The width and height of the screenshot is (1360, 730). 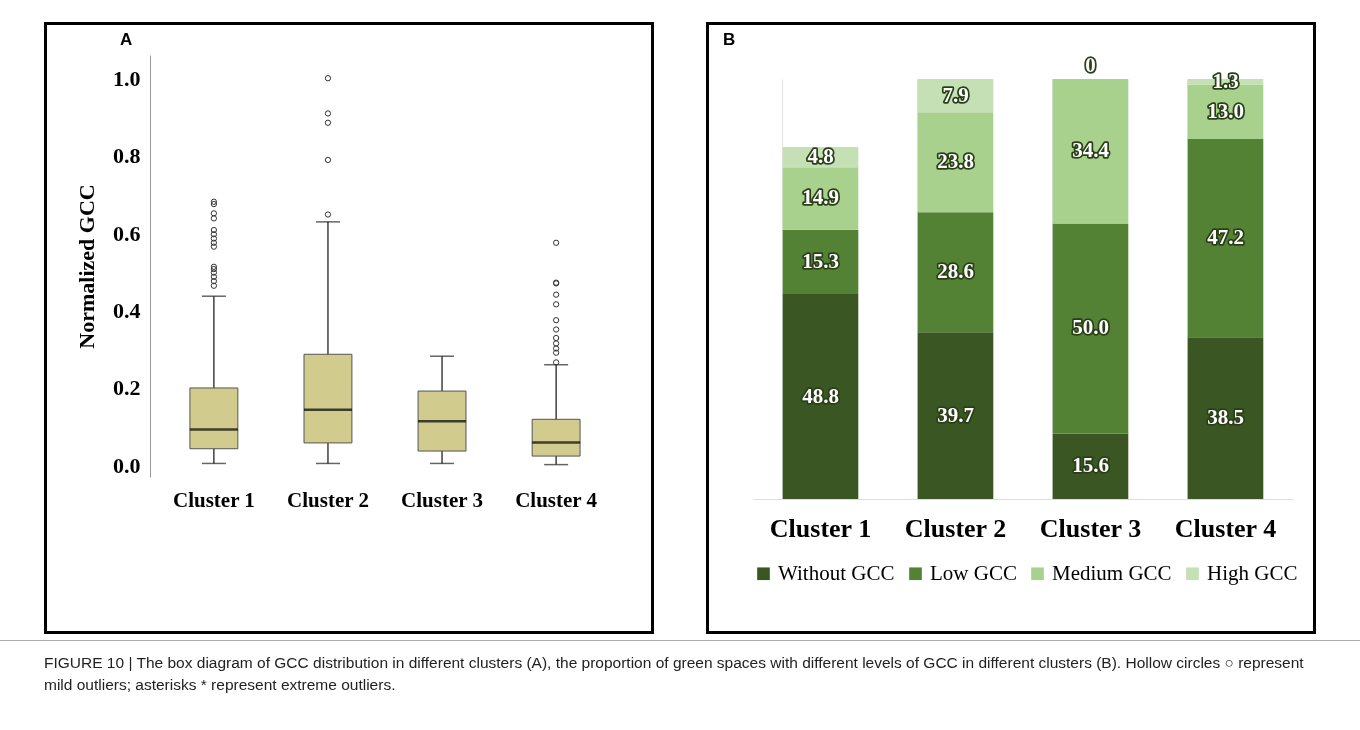 I want to click on data-label: 4.8, so click(x=820, y=156).